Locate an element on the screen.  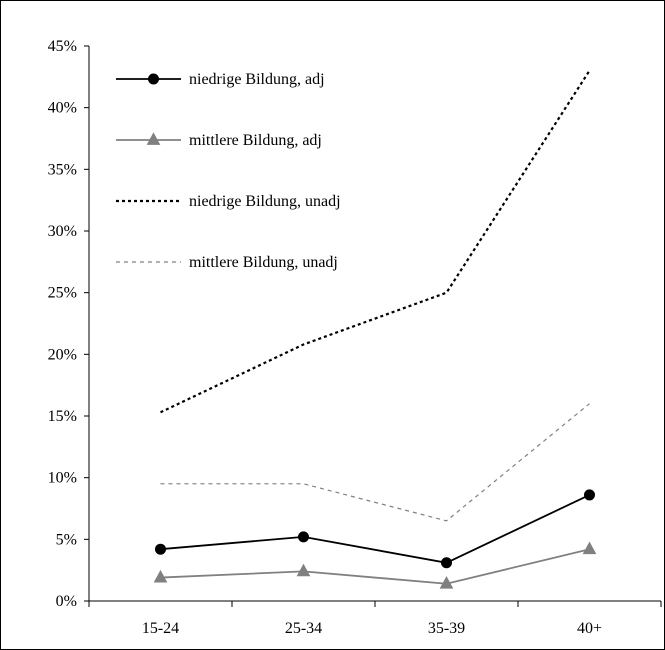
legend-label: niedrige Bildung, adj is located at coordinates (257, 79).